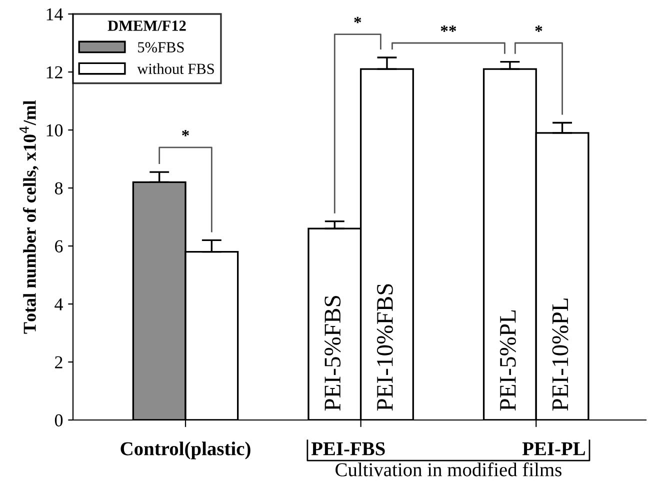 The height and width of the screenshot is (494, 648). What do you see at coordinates (58, 362) in the screenshot?
I see `y-tick-label: 2` at bounding box center [58, 362].